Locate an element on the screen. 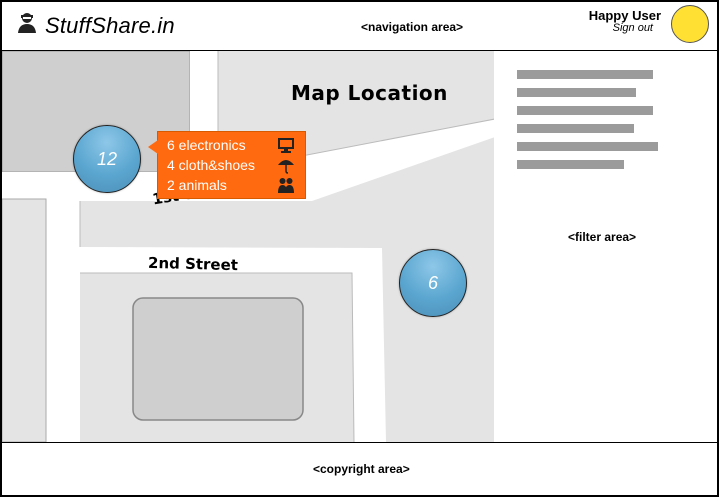  user-name: Happy User is located at coordinates (624, 15).